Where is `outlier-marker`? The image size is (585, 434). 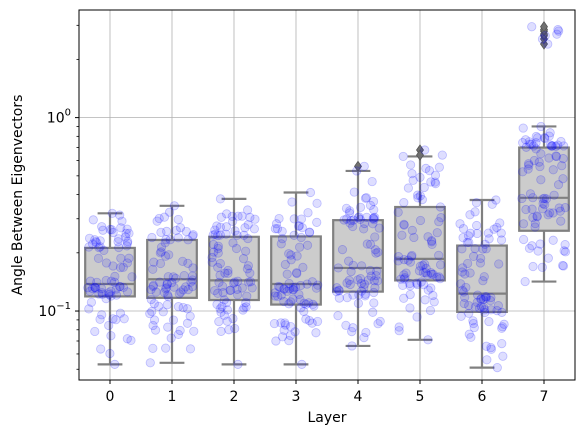
outlier-marker is located at coordinates (358, 166).